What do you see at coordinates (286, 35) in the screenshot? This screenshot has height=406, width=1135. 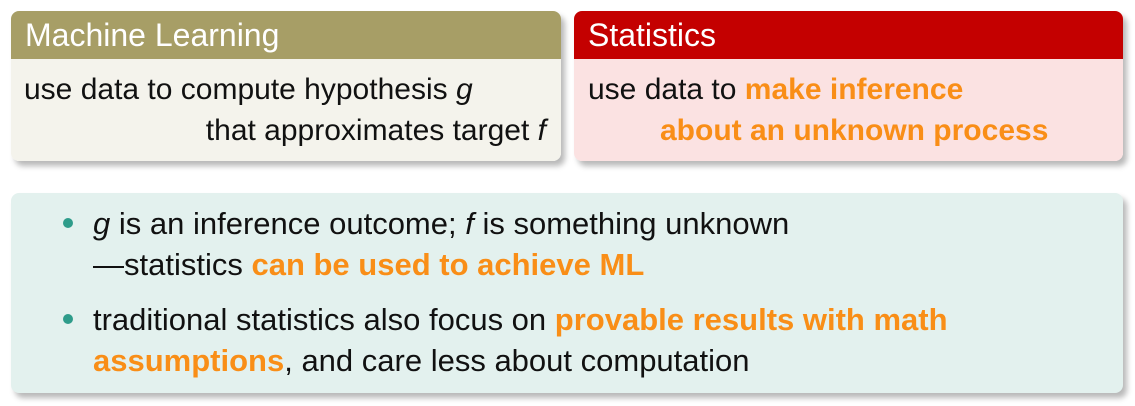 I see `machine-learning-title: Machine Learning` at bounding box center [286, 35].